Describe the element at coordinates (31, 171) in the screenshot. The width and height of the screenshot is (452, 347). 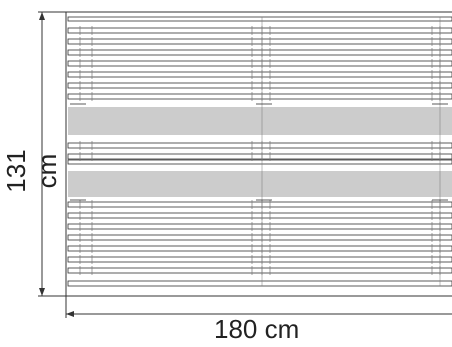
I see `height-dimension-label: 131 cm` at that location.